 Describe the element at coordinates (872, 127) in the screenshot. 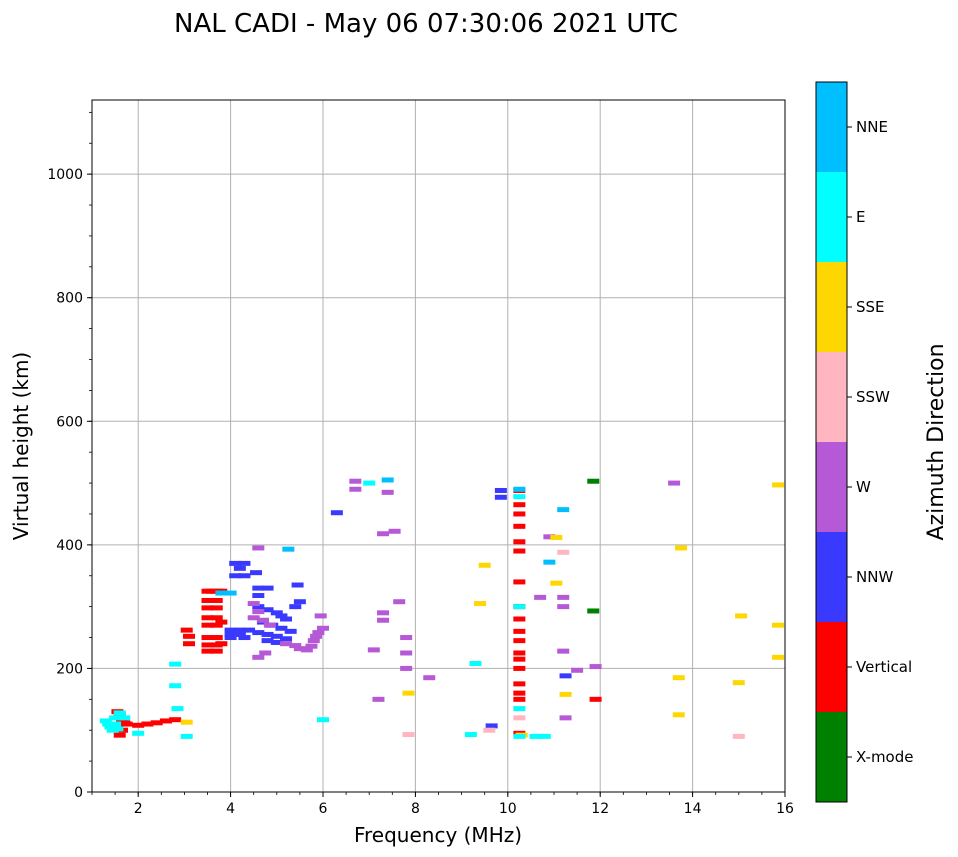

I see `colorbar-label: NNE` at that location.